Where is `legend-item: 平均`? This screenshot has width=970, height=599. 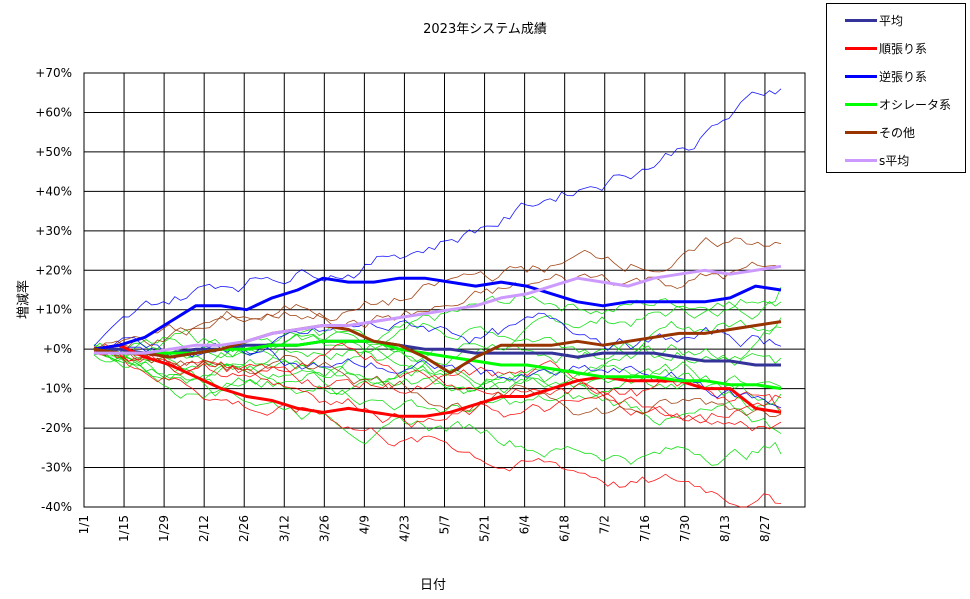
legend-item: 平均 is located at coordinates (897, 20).